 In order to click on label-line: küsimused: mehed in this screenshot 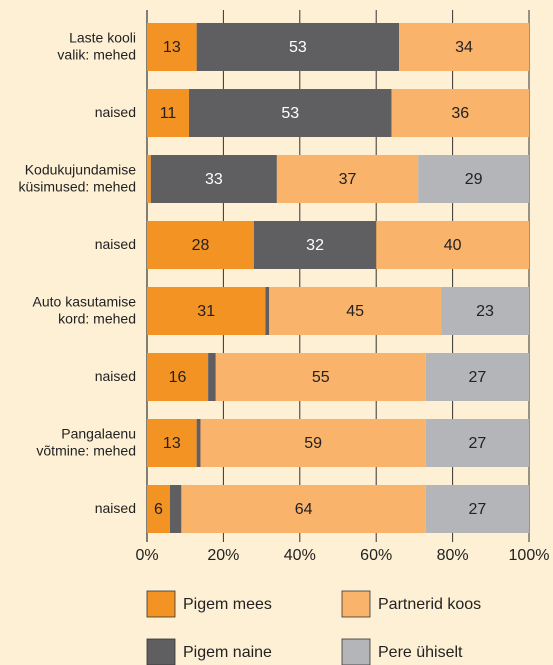, I will do `click(77, 186)`.